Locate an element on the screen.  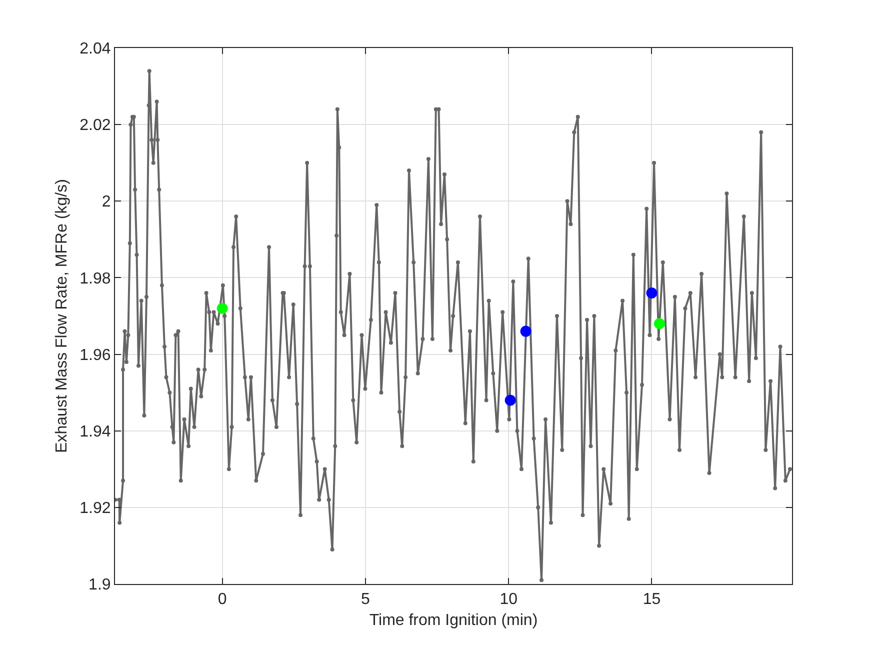
x-tick-label: 5 is located at coordinates (365, 599).